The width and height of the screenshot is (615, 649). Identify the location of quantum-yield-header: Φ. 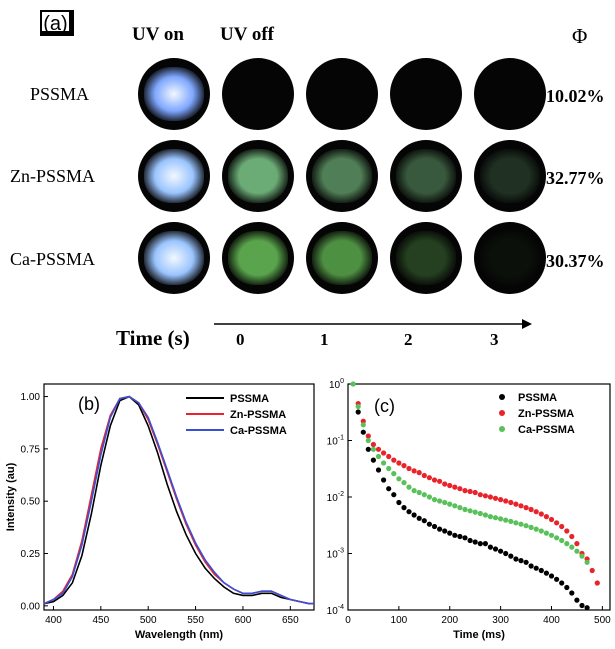
(580, 36).